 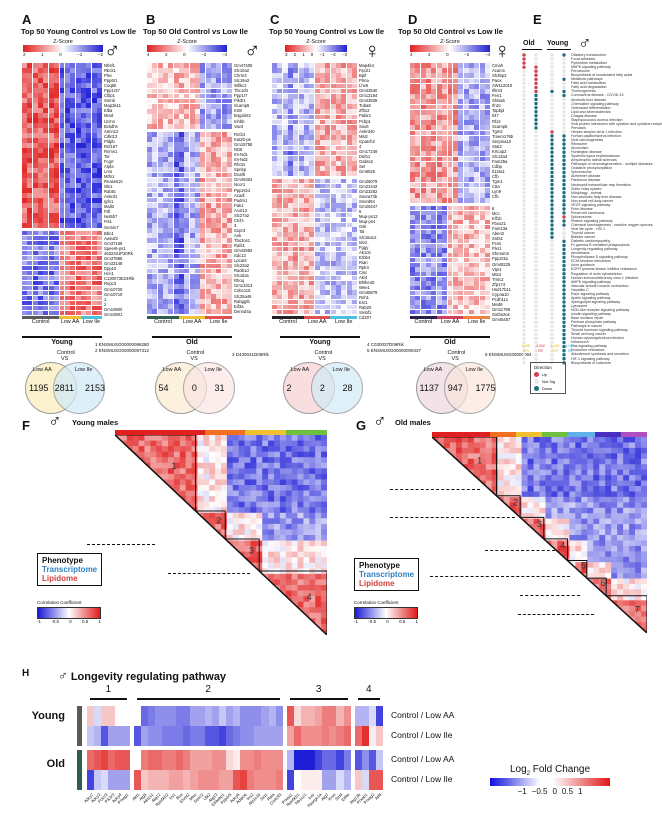 What do you see at coordinates (544, 374) in the screenshot?
I see `legend-item-label: Up` at bounding box center [544, 374].